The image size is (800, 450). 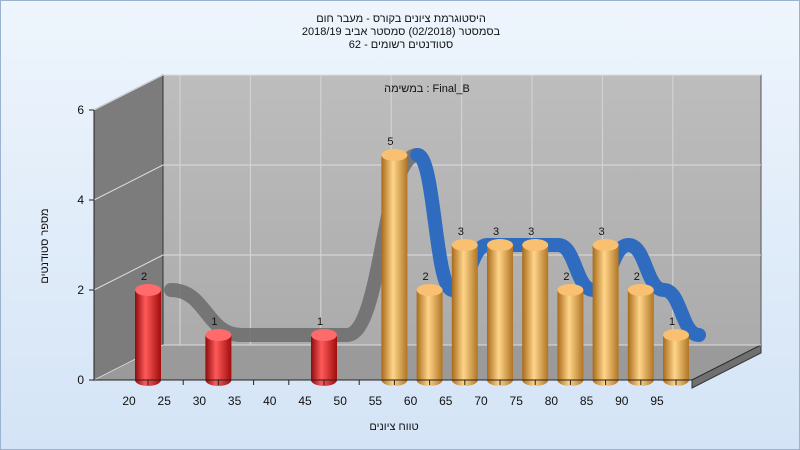 What do you see at coordinates (657, 401) in the screenshot?
I see `x-tick-label: 95` at bounding box center [657, 401].